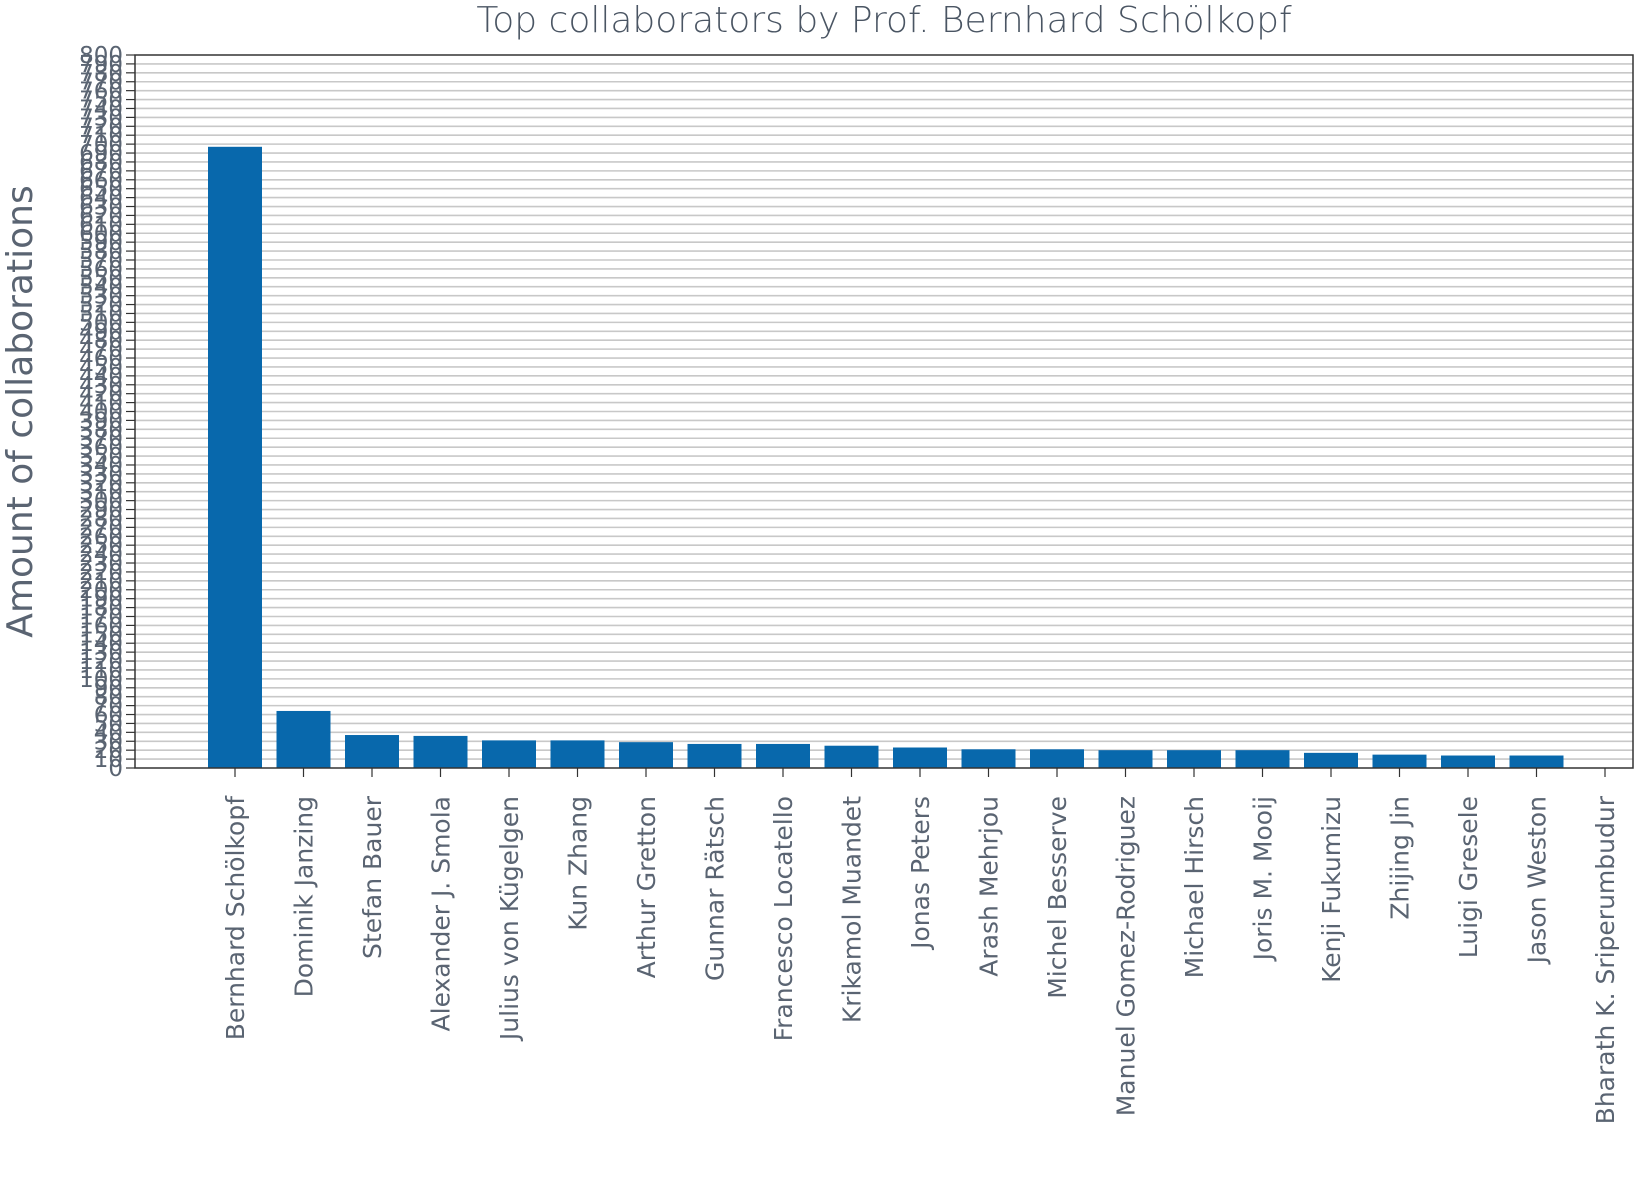 The height and width of the screenshot is (1187, 1637). What do you see at coordinates (101, 519) in the screenshot?
I see `y-tick-label: 280` at bounding box center [101, 519].